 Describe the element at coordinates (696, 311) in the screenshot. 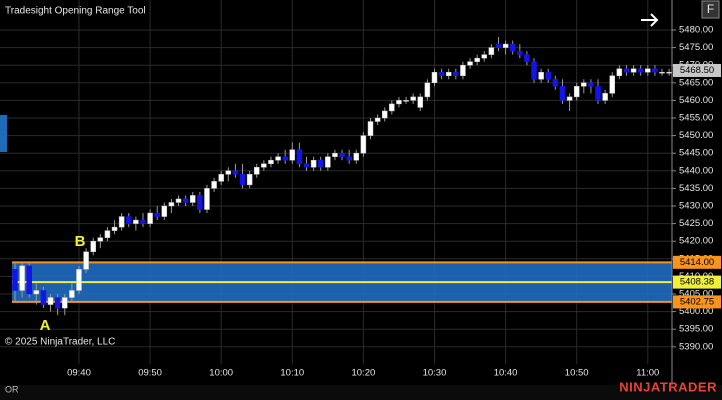

I see `y-tick-label: 5400.00` at that location.